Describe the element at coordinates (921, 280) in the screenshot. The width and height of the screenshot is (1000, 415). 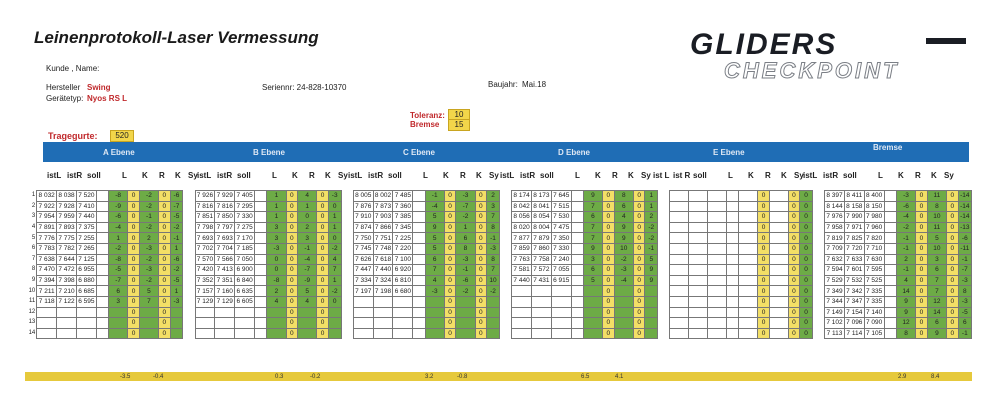
I see `cell-br-4: 0` at that location.